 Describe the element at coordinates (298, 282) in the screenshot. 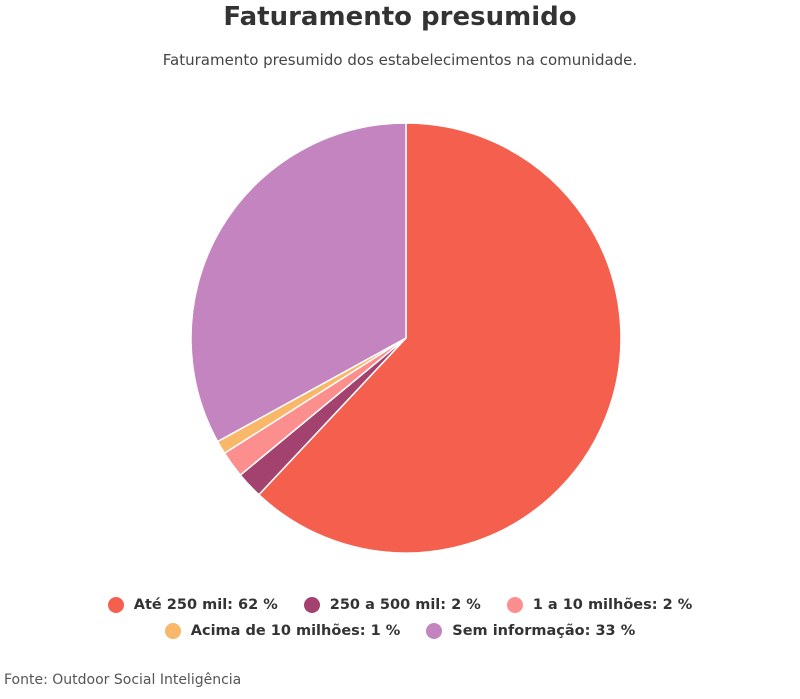

I see `pie-slice-sem-informacao` at that location.